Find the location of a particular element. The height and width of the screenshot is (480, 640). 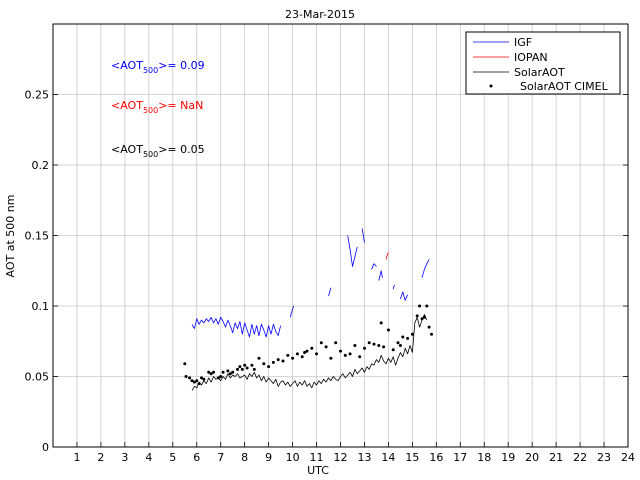

annotation-igf: <AOT500>= 0.09 is located at coordinates (158, 67).